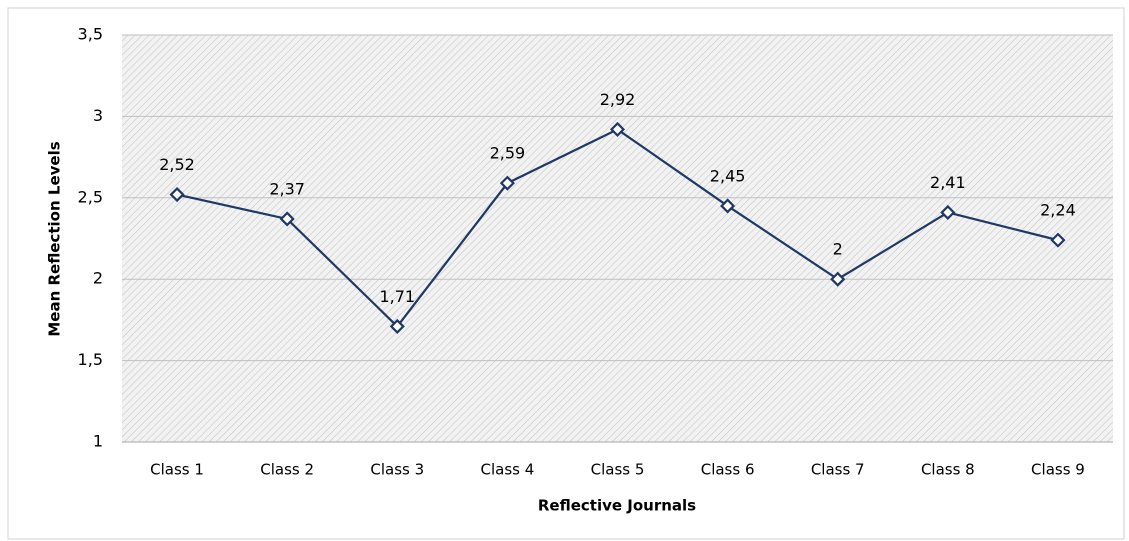  I want to click on data-label: 2,24, so click(1058, 210).